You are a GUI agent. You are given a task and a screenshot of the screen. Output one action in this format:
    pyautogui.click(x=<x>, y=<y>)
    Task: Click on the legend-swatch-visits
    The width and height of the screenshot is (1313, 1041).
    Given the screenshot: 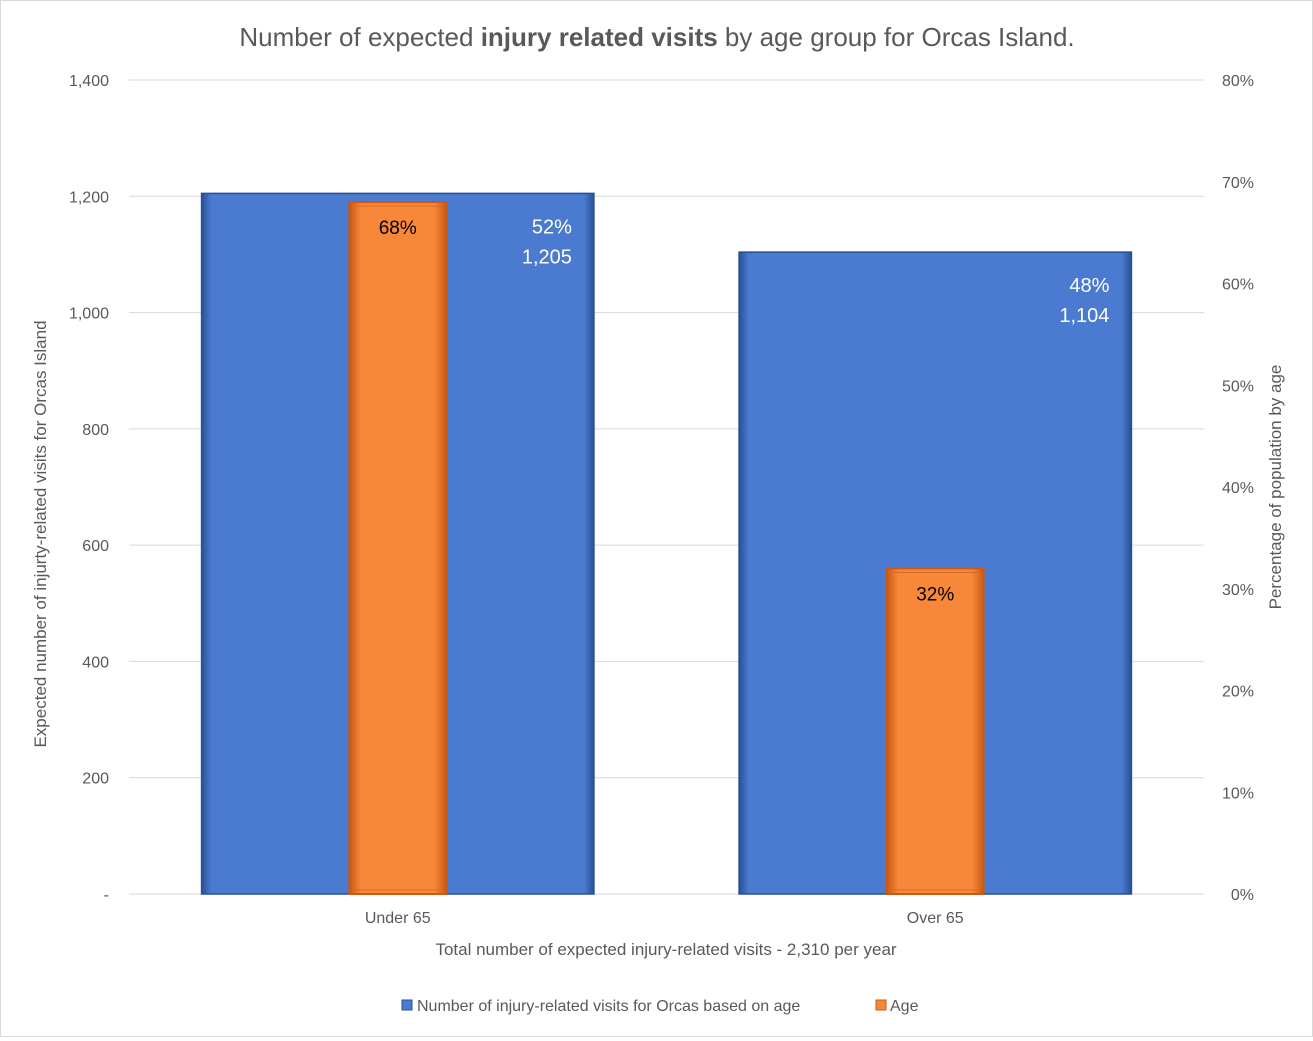 What is the action you would take?
    pyautogui.click(x=407, y=1005)
    